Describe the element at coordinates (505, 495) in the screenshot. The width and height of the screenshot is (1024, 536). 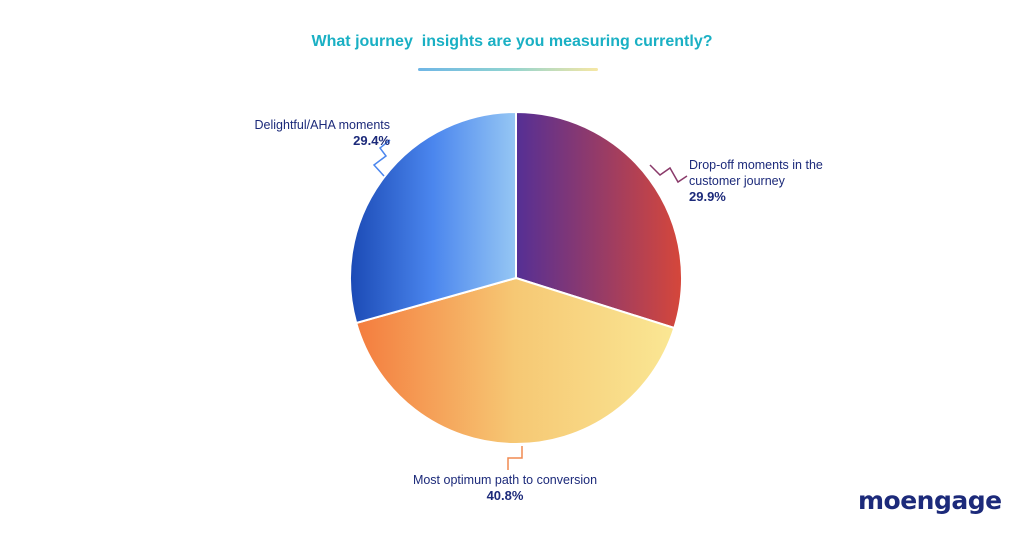
I see `slice-percent: 40.8%` at that location.